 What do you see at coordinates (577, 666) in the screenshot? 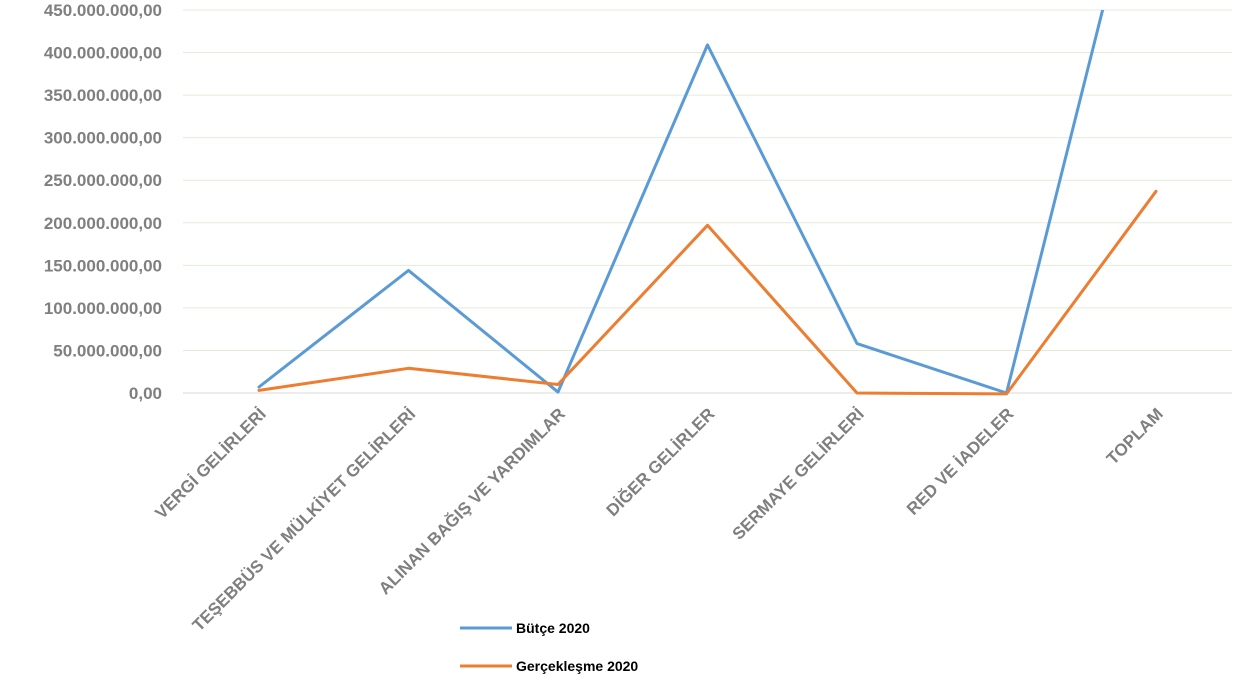
I see `legend-label: Gerçekleşme 2020` at bounding box center [577, 666].